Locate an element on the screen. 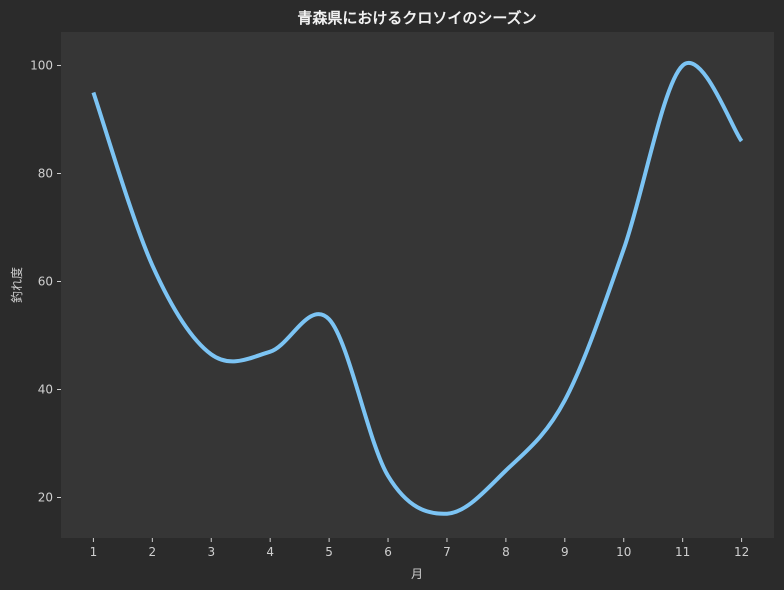  x-axis-label: 月 is located at coordinates (417, 574).